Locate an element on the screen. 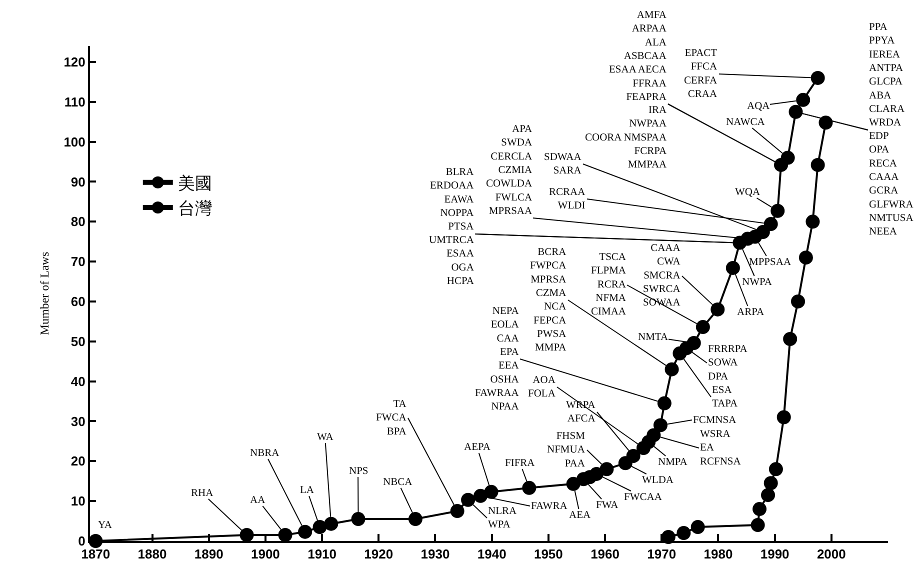 The width and height of the screenshot is (920, 576). x-tick-label: 1930 is located at coordinates (435, 554).